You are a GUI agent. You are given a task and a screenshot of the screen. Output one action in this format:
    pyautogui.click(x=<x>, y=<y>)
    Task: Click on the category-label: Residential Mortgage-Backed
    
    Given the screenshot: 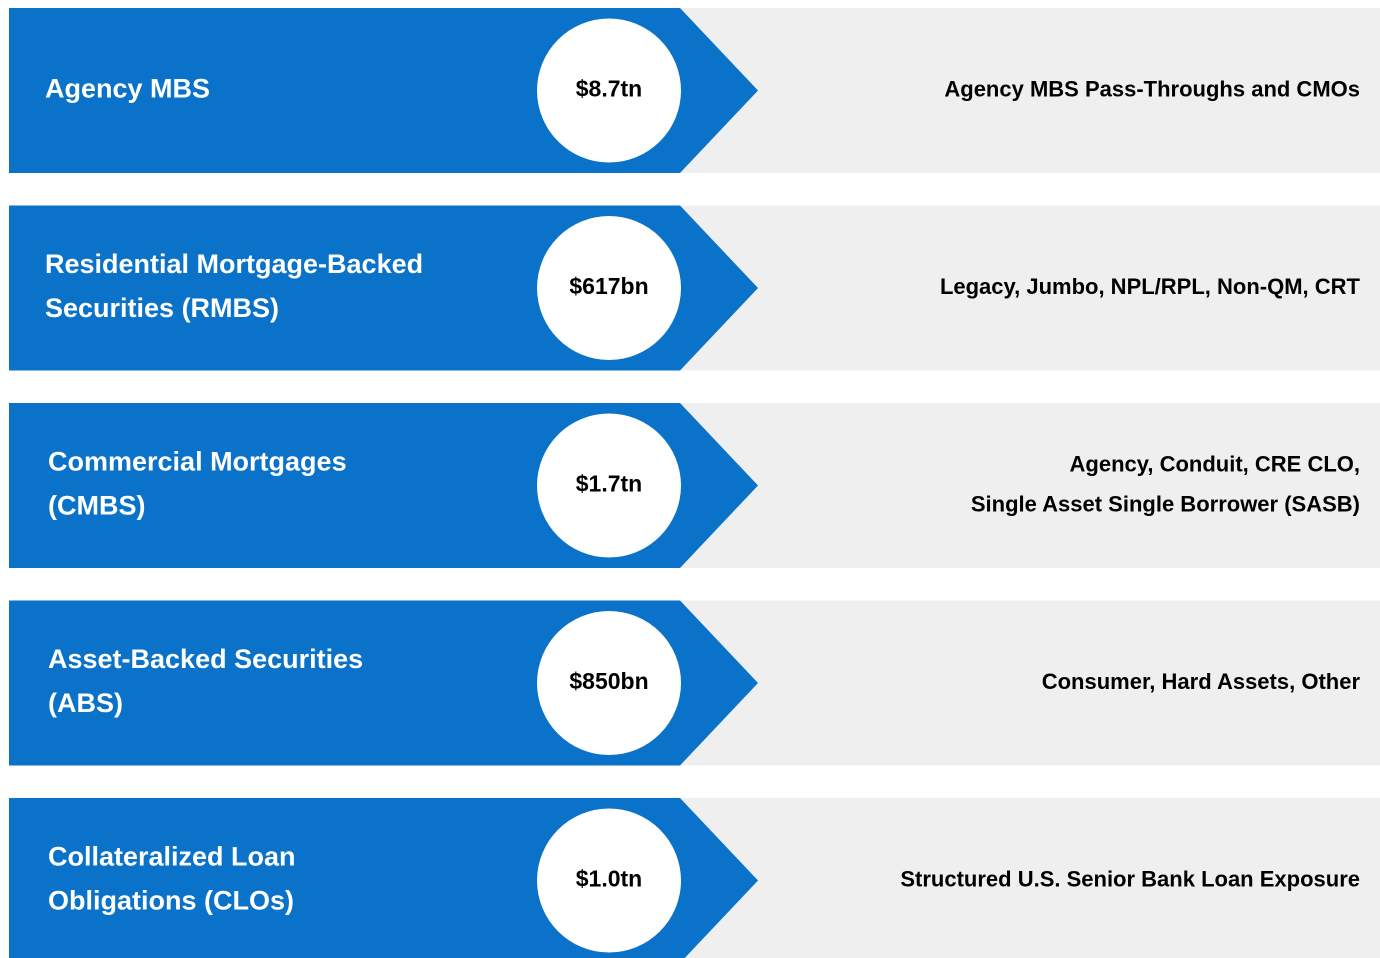 What is the action you would take?
    pyautogui.click(x=234, y=264)
    